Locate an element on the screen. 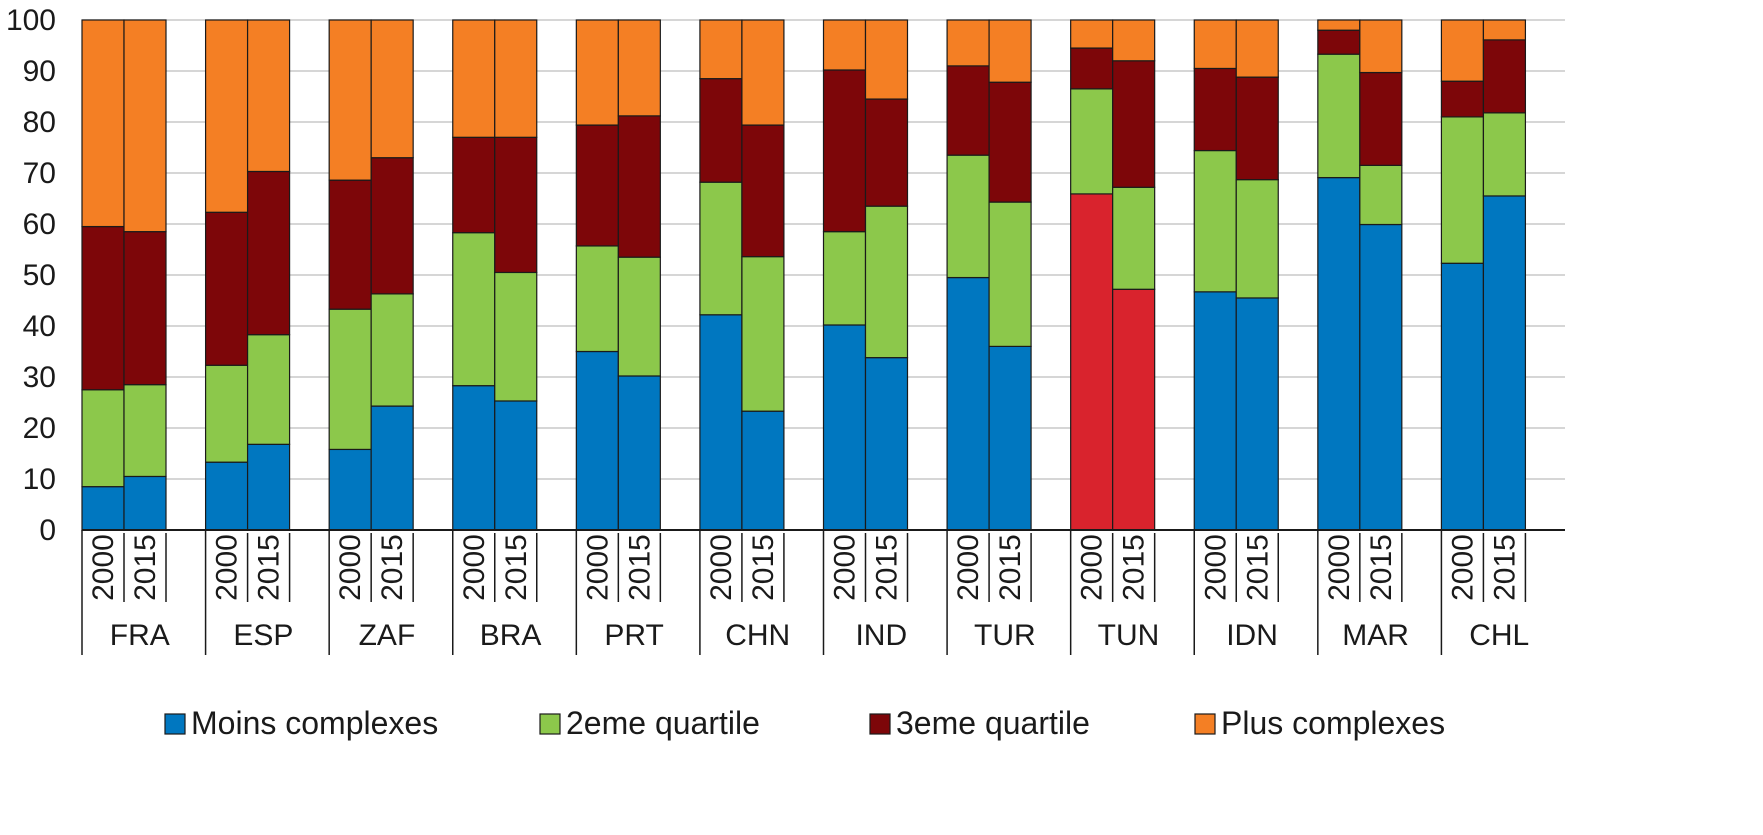 This screenshot has height=835, width=1763. legend-label: 3eme quartile is located at coordinates (993, 723).